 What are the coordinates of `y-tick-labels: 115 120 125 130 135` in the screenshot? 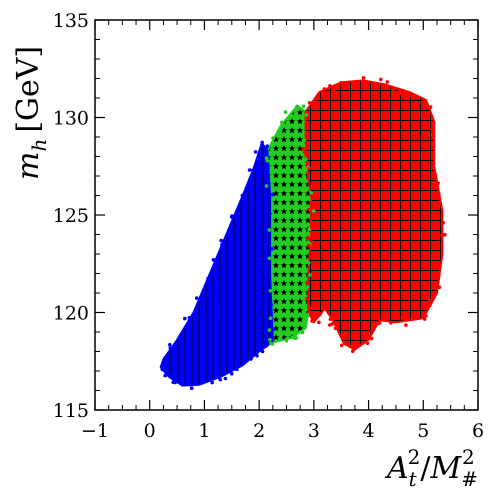 It's located at (71, 216).